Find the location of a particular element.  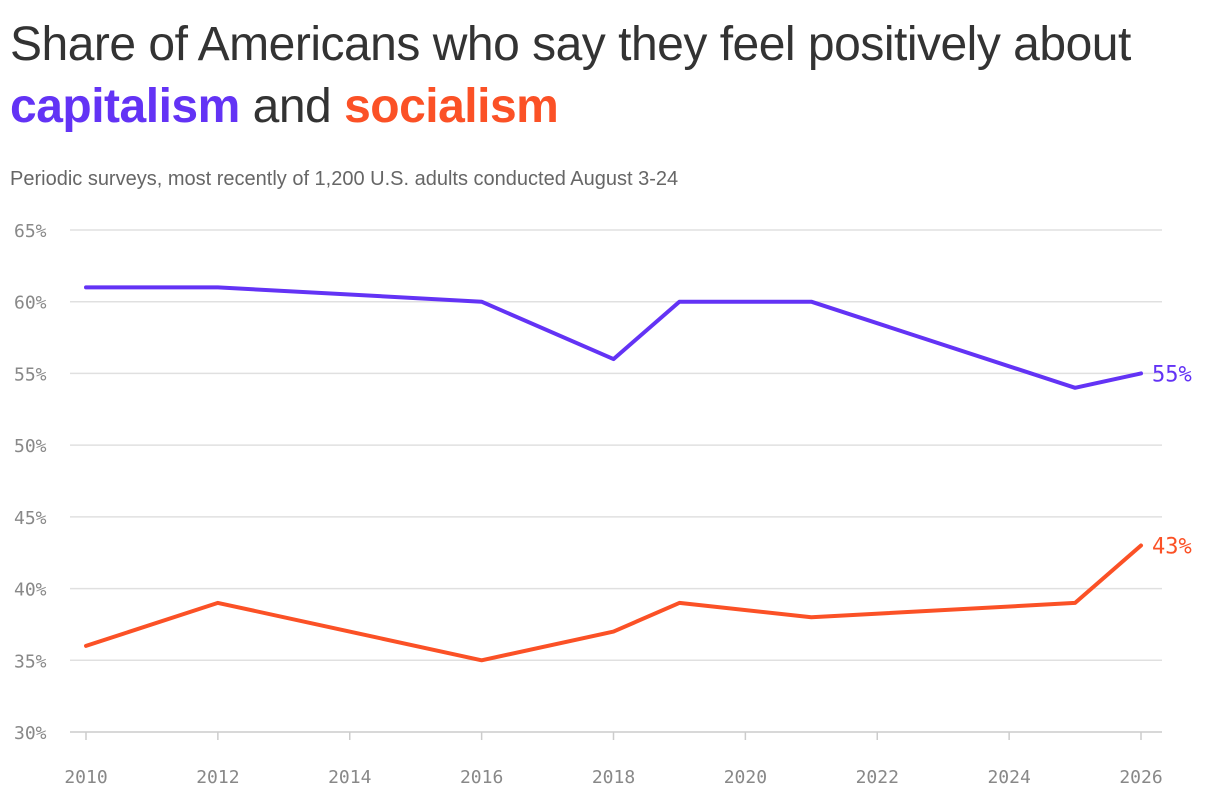

y-tick-label: 30% is located at coordinates (30, 733).